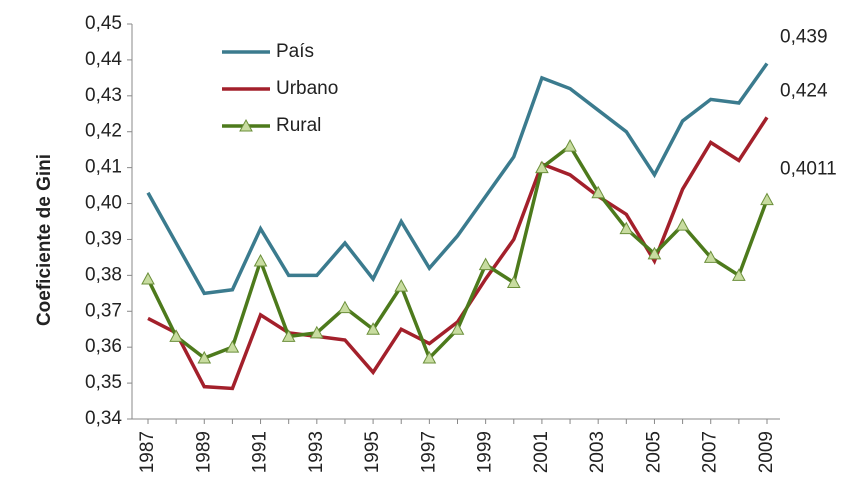 The width and height of the screenshot is (849, 493). What do you see at coordinates (103, 346) in the screenshot?
I see `y-tick-label: 0,36` at bounding box center [103, 346].